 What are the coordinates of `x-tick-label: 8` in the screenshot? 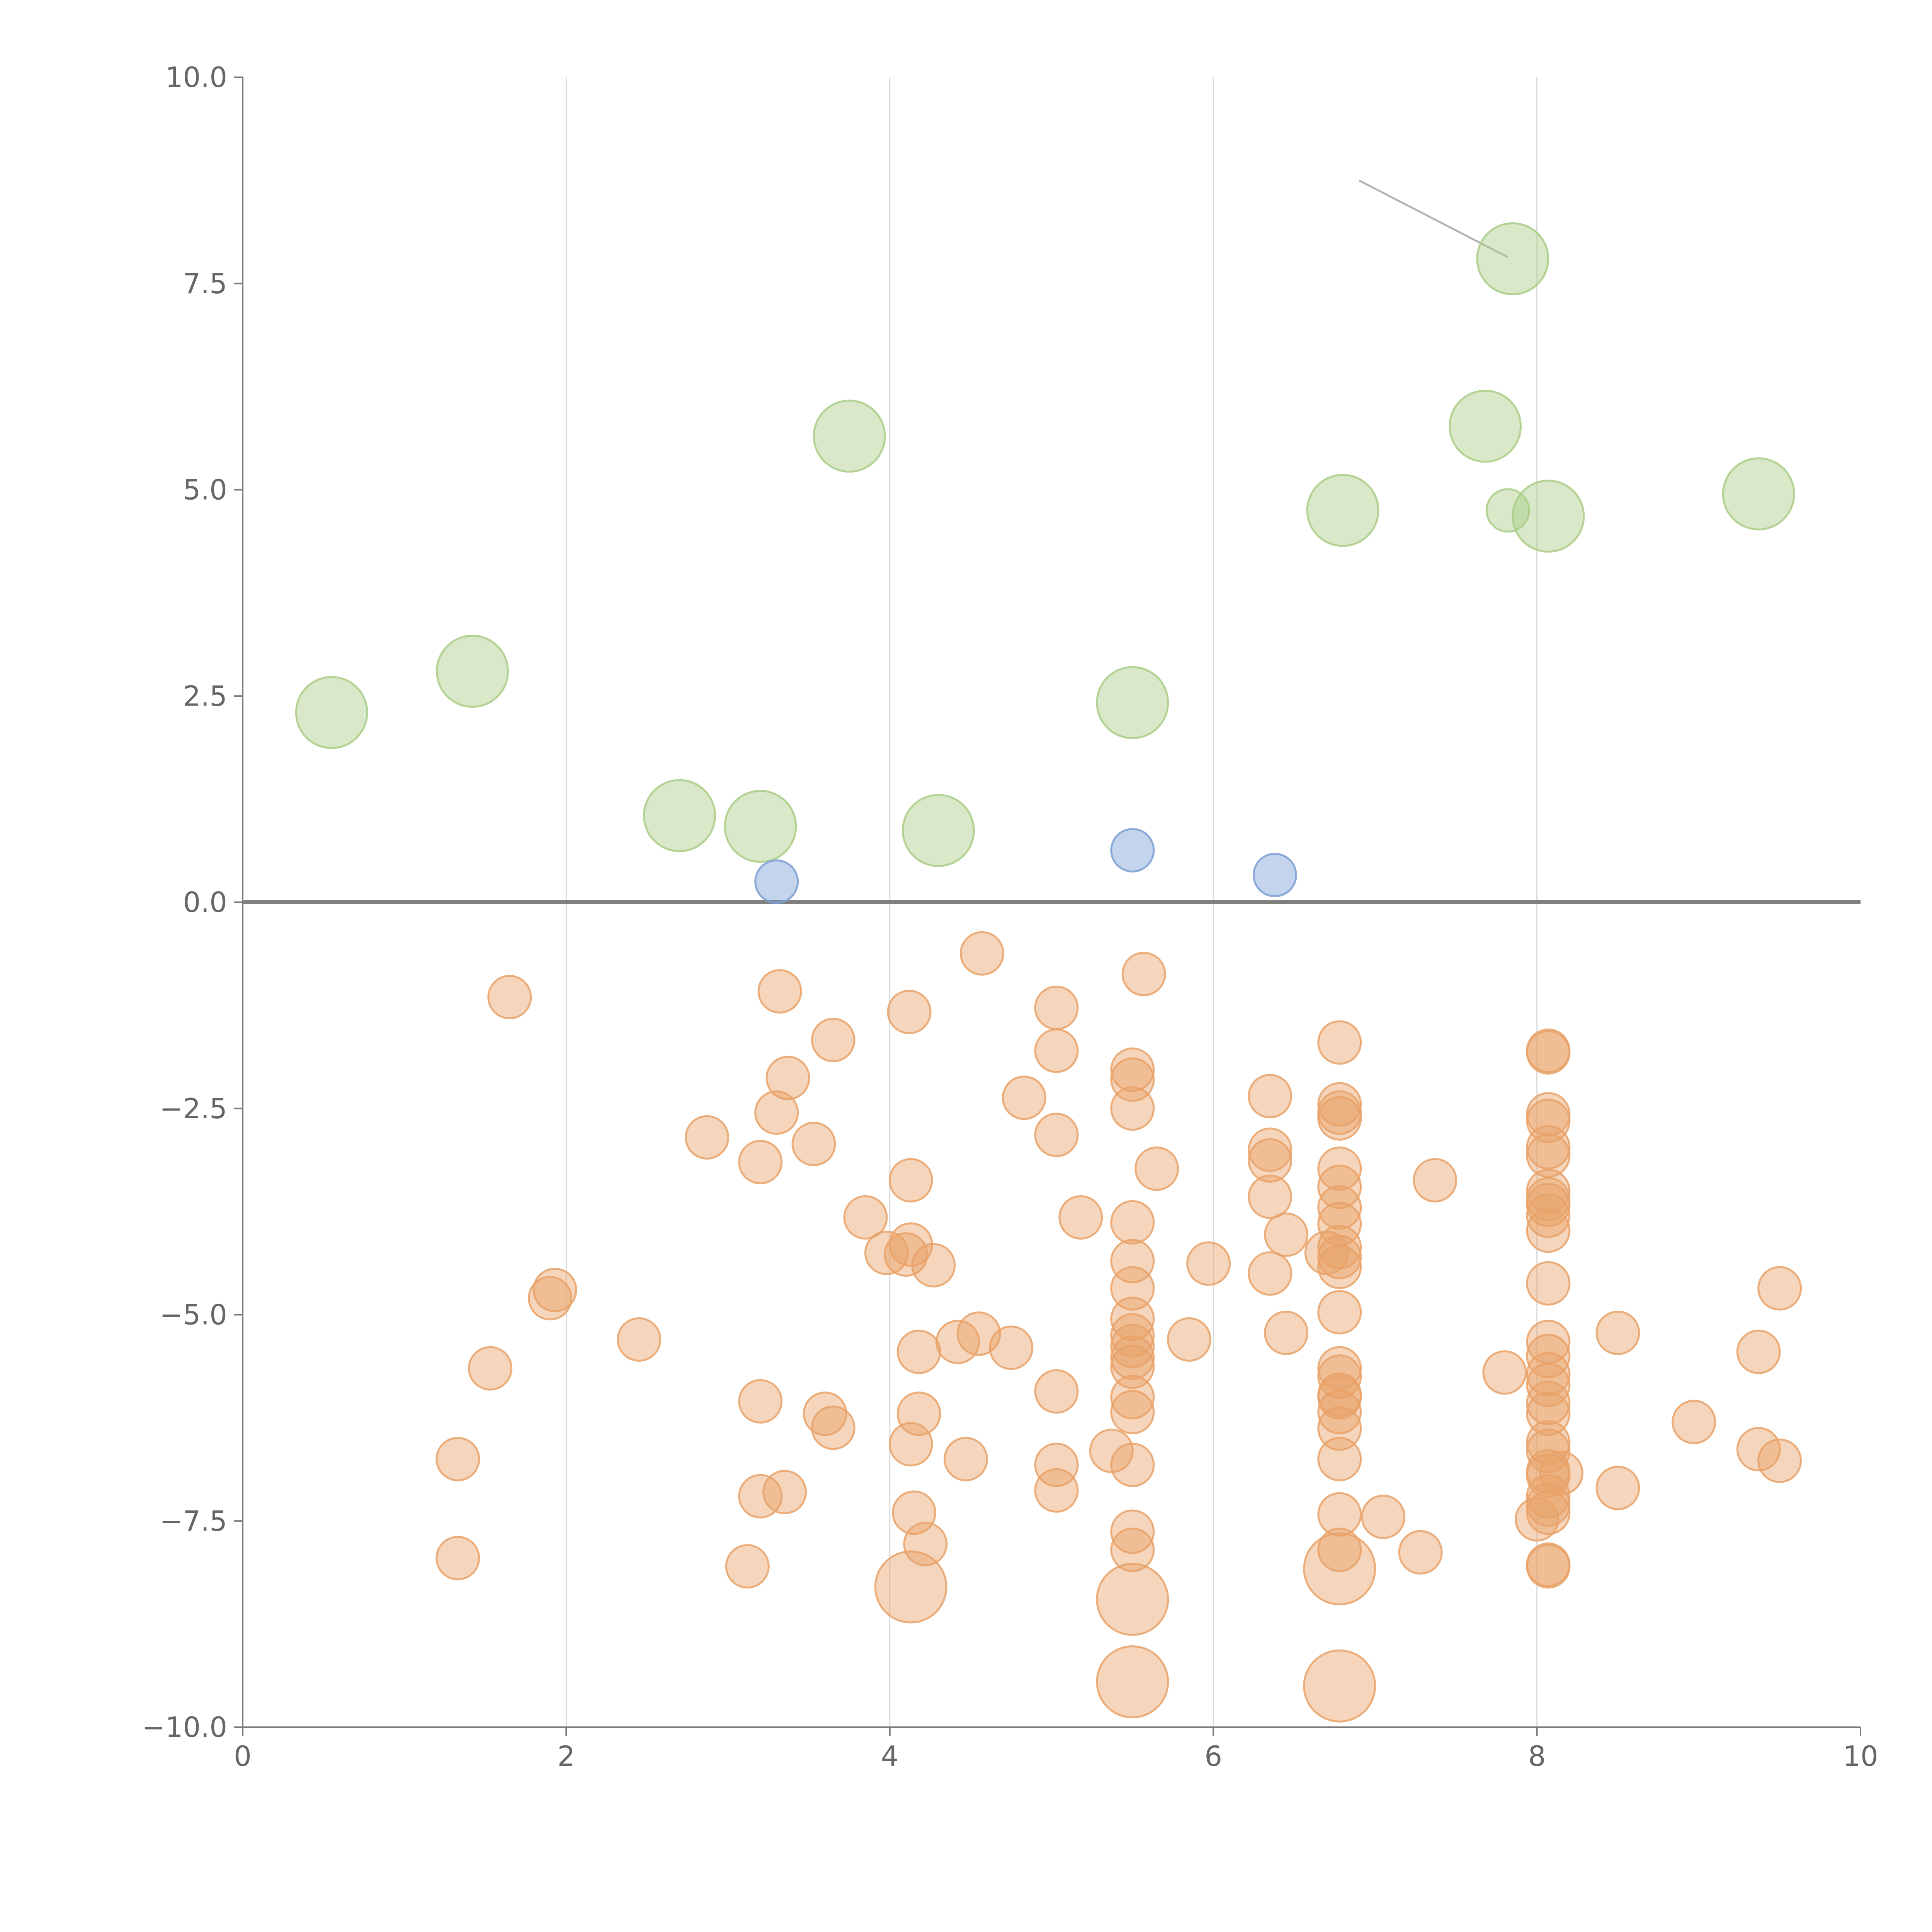 It's located at (1537, 1756).